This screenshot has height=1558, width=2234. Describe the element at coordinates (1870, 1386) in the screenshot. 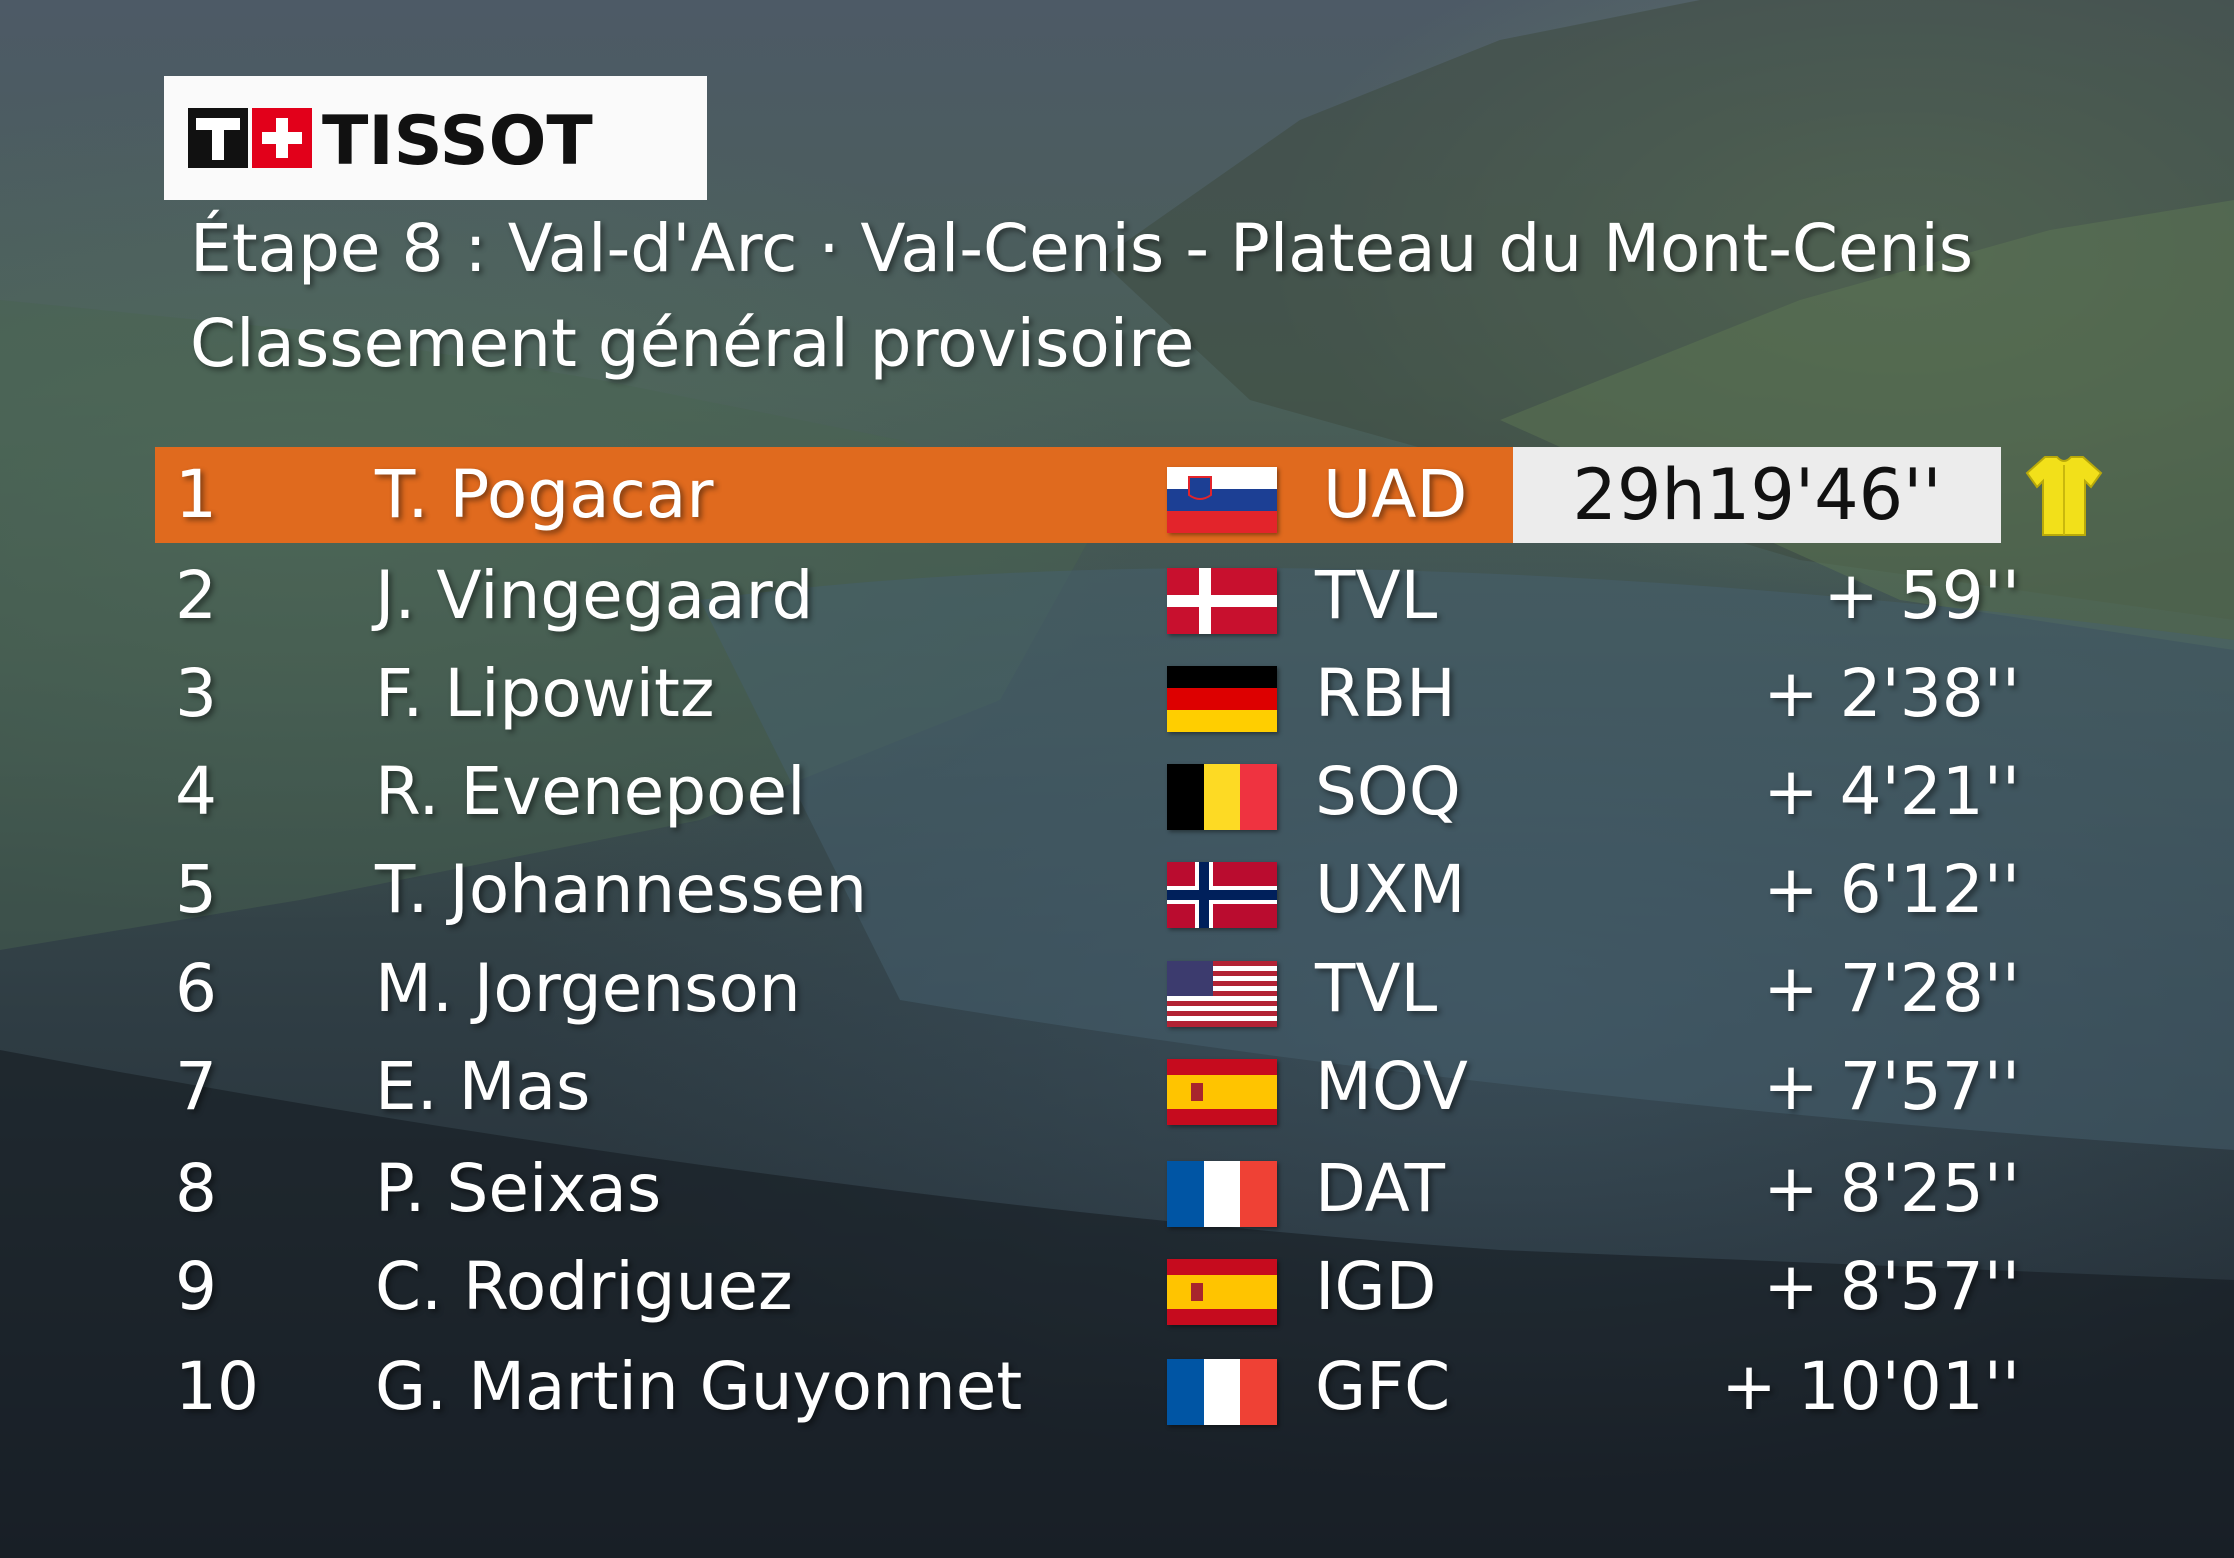

I see `time-gap: + 10'01''` at that location.